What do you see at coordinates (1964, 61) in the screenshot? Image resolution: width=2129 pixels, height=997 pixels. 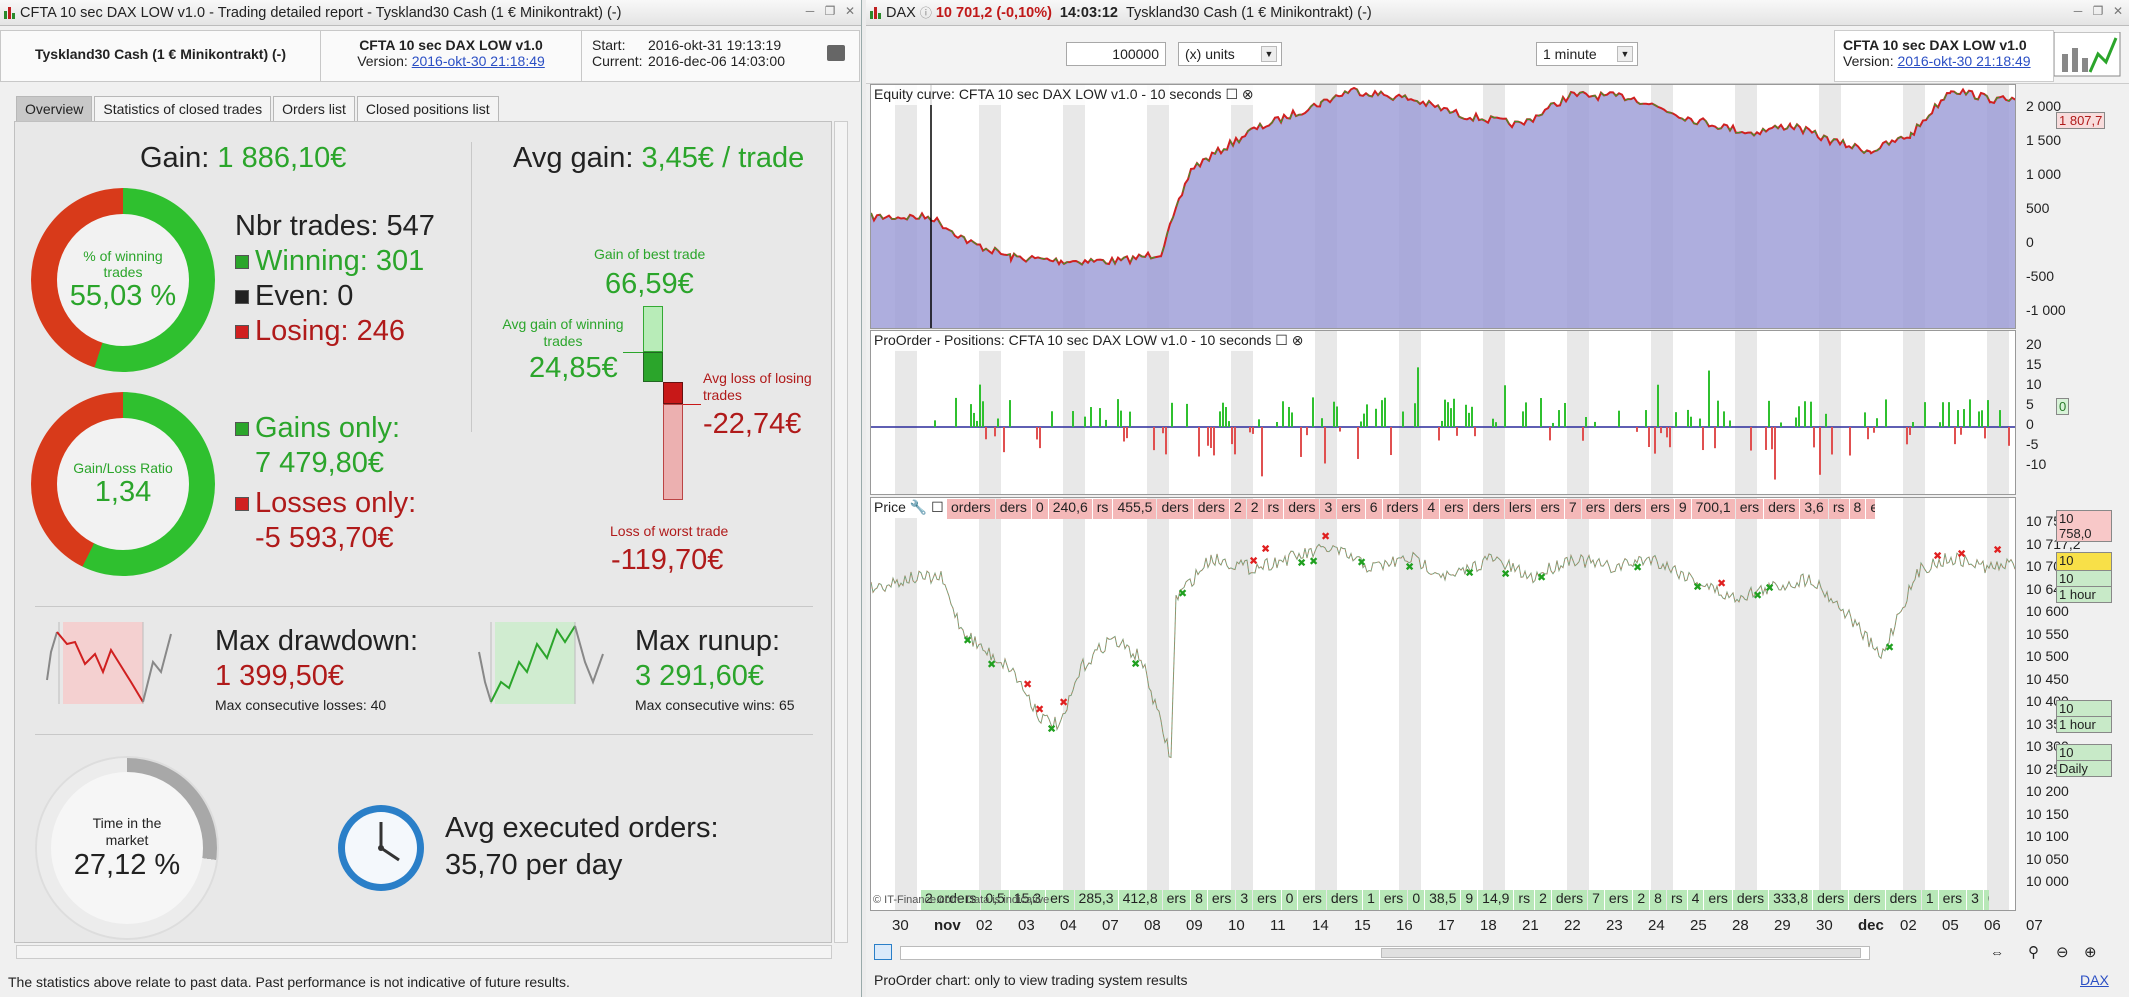 I see `chart-version-link: 2016-okt-30 21:18:49` at bounding box center [1964, 61].